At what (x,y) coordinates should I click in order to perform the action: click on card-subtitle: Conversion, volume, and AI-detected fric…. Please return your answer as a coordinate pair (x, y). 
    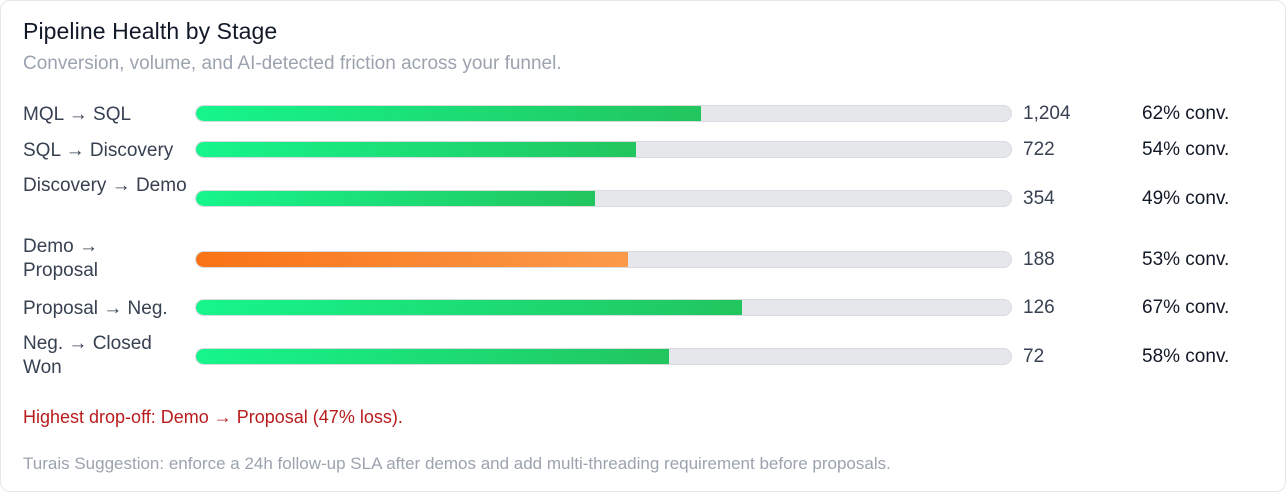
    Looking at the image, I should click on (292, 63).